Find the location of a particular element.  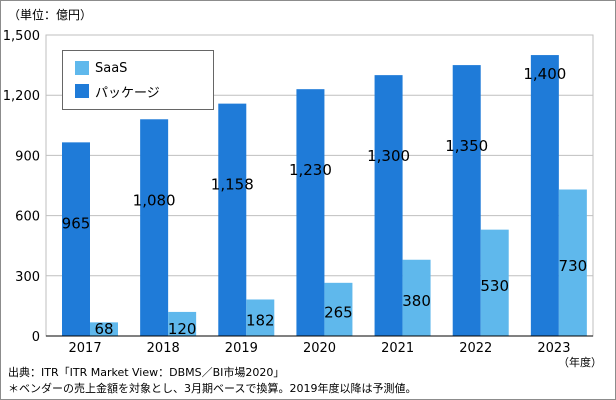

legend: SaaS パッケージ is located at coordinates (138, 80).